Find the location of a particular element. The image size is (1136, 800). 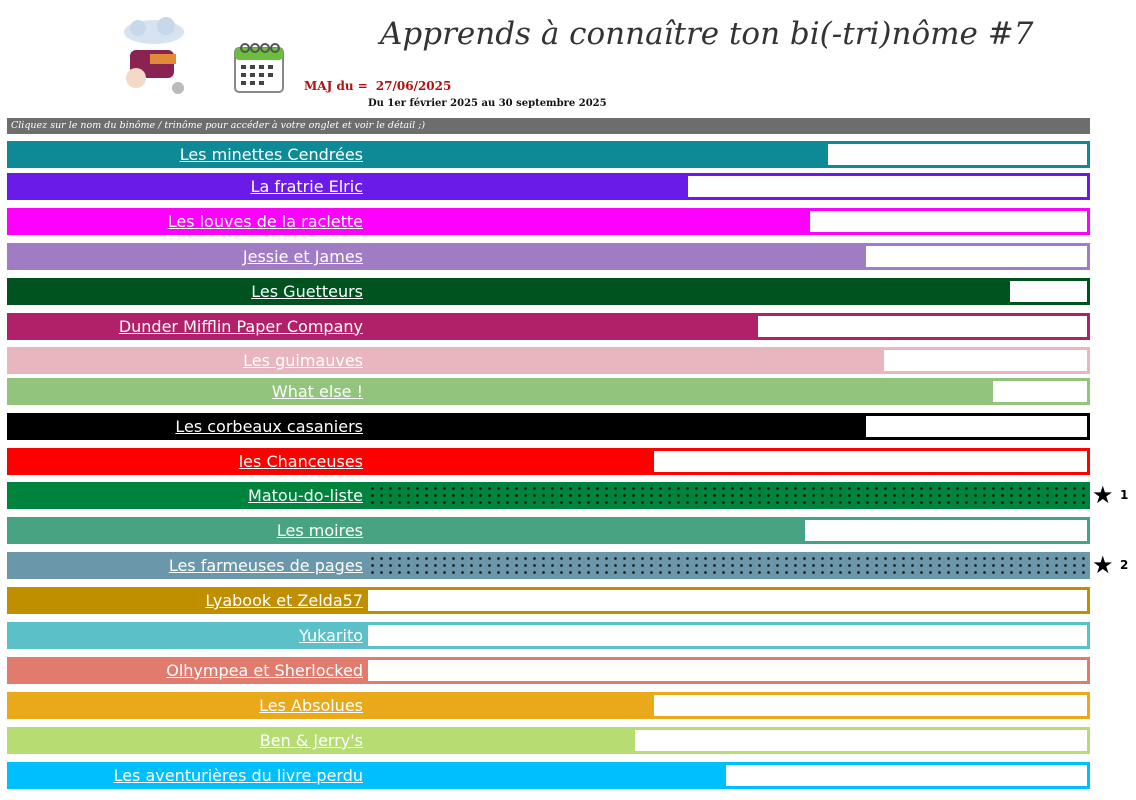

team-link: Ben & Jerry's is located at coordinates (186, 740).